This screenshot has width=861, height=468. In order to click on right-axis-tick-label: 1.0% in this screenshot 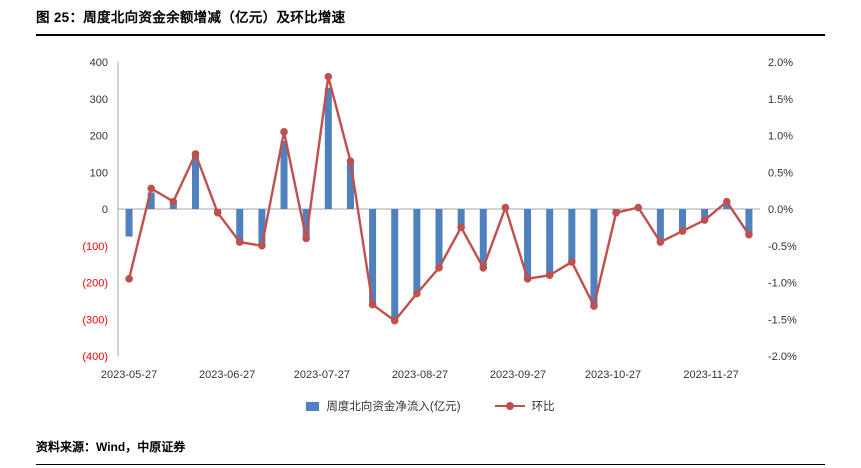, I will do `click(780, 137)`.